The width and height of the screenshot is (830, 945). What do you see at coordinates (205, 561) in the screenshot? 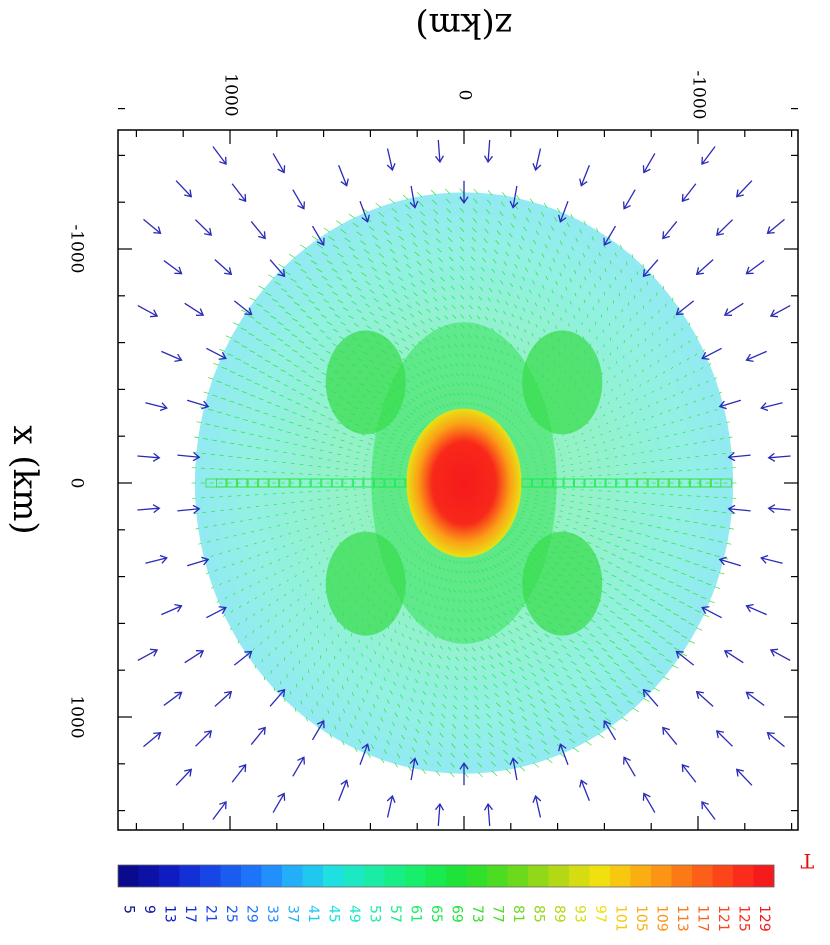
I see `infall-arrowhead` at bounding box center [205, 561].